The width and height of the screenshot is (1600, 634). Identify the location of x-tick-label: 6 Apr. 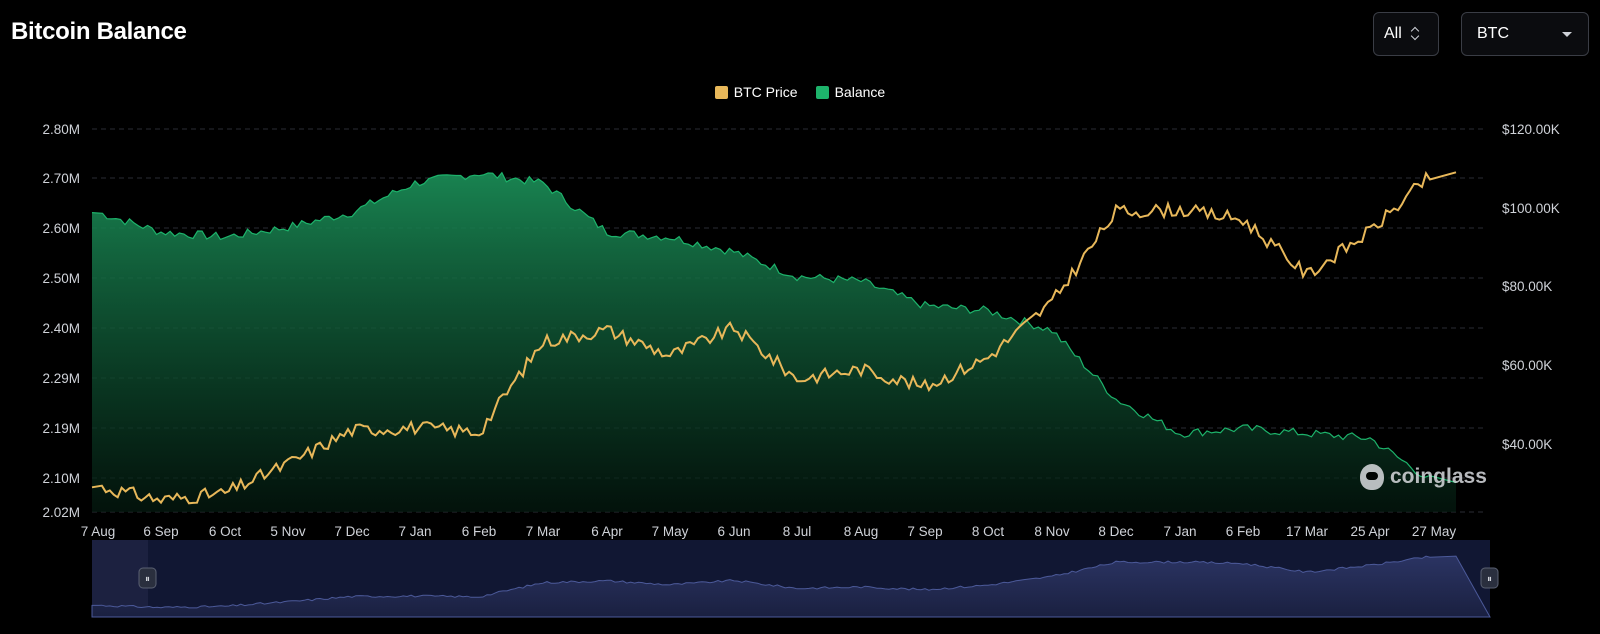
(607, 531).